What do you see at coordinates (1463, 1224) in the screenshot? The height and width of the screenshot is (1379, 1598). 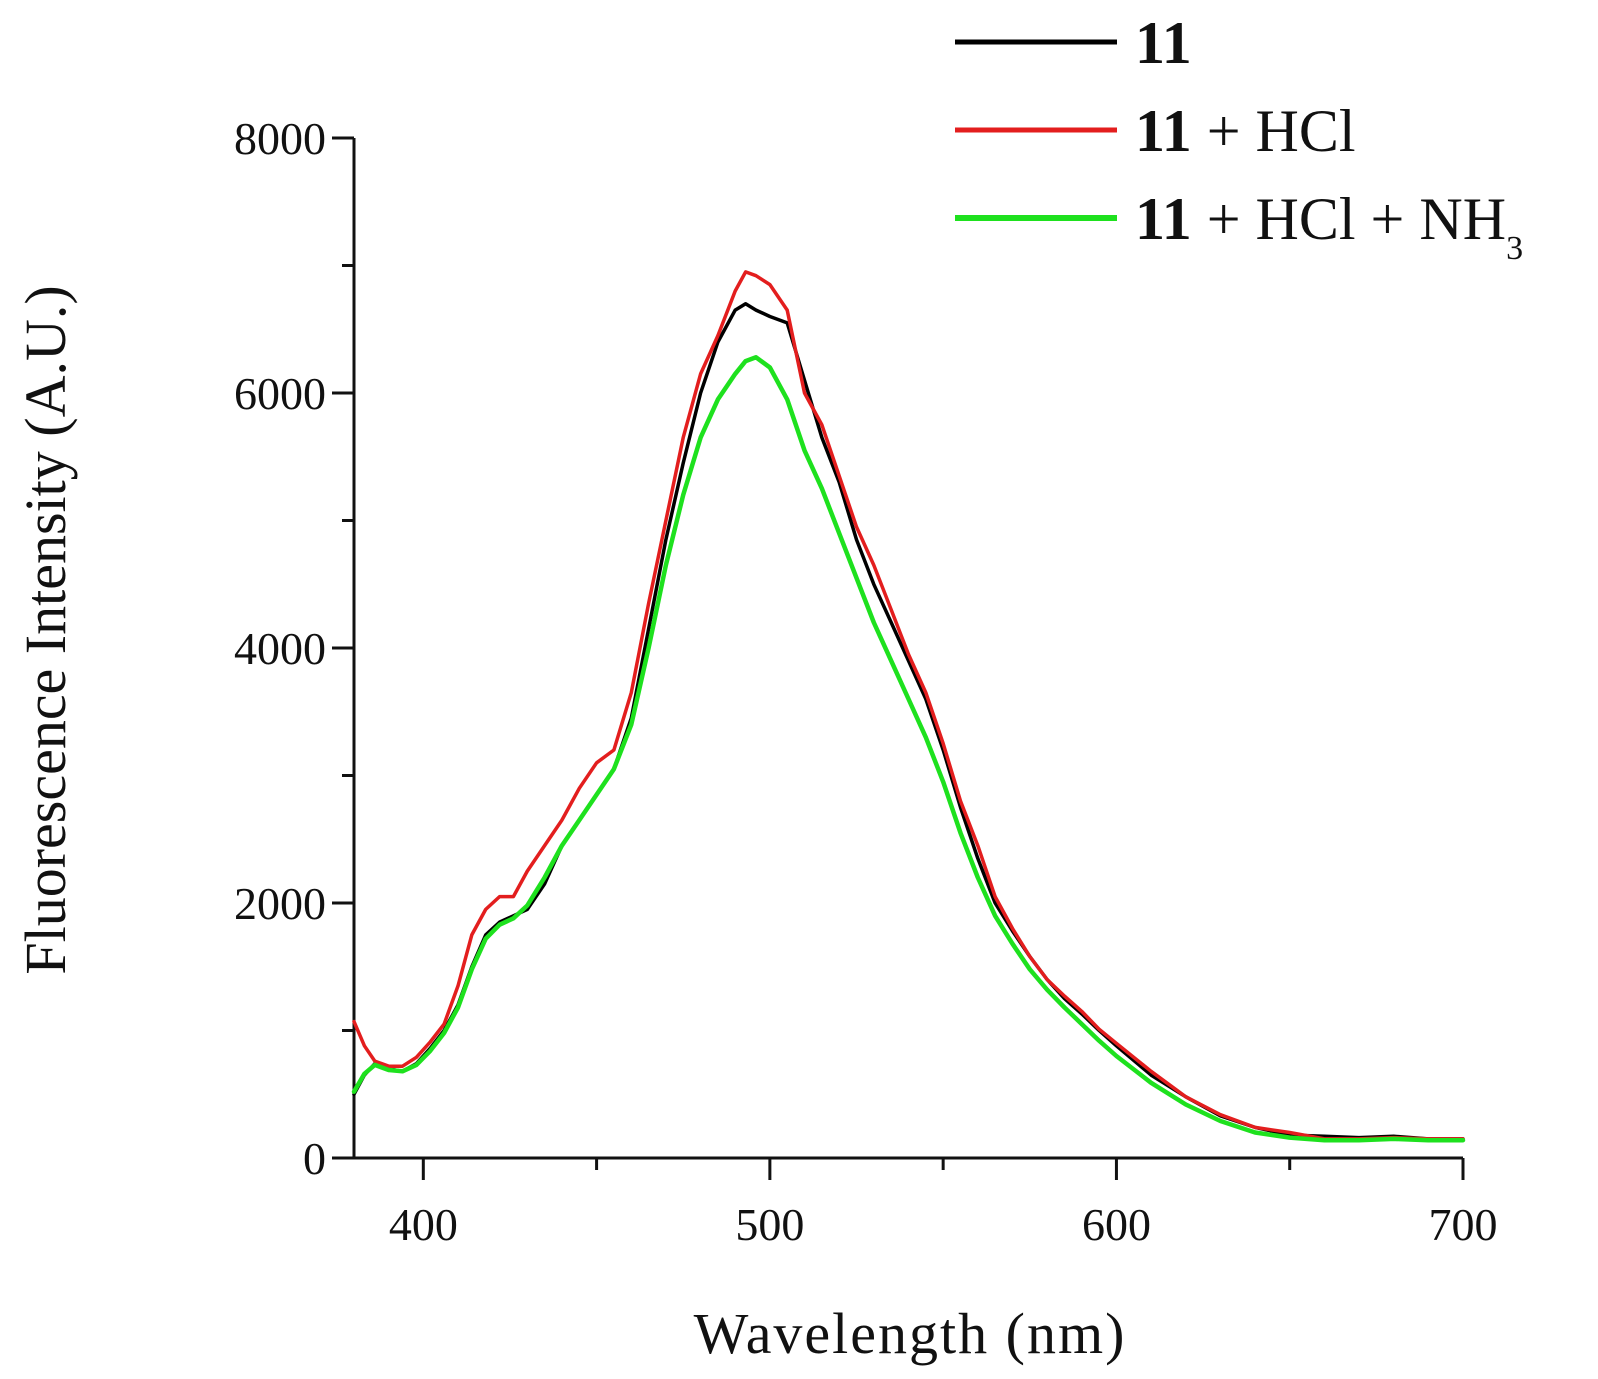 I see `x-tick-label: 700` at bounding box center [1463, 1224].